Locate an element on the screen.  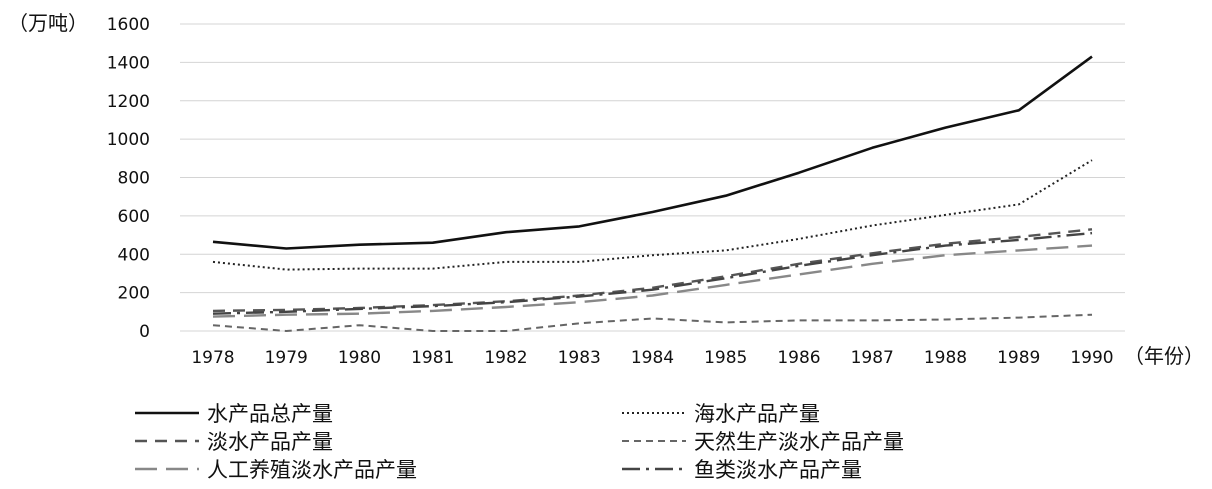
legend-label-0: 水产品总产量 is located at coordinates (270, 414).